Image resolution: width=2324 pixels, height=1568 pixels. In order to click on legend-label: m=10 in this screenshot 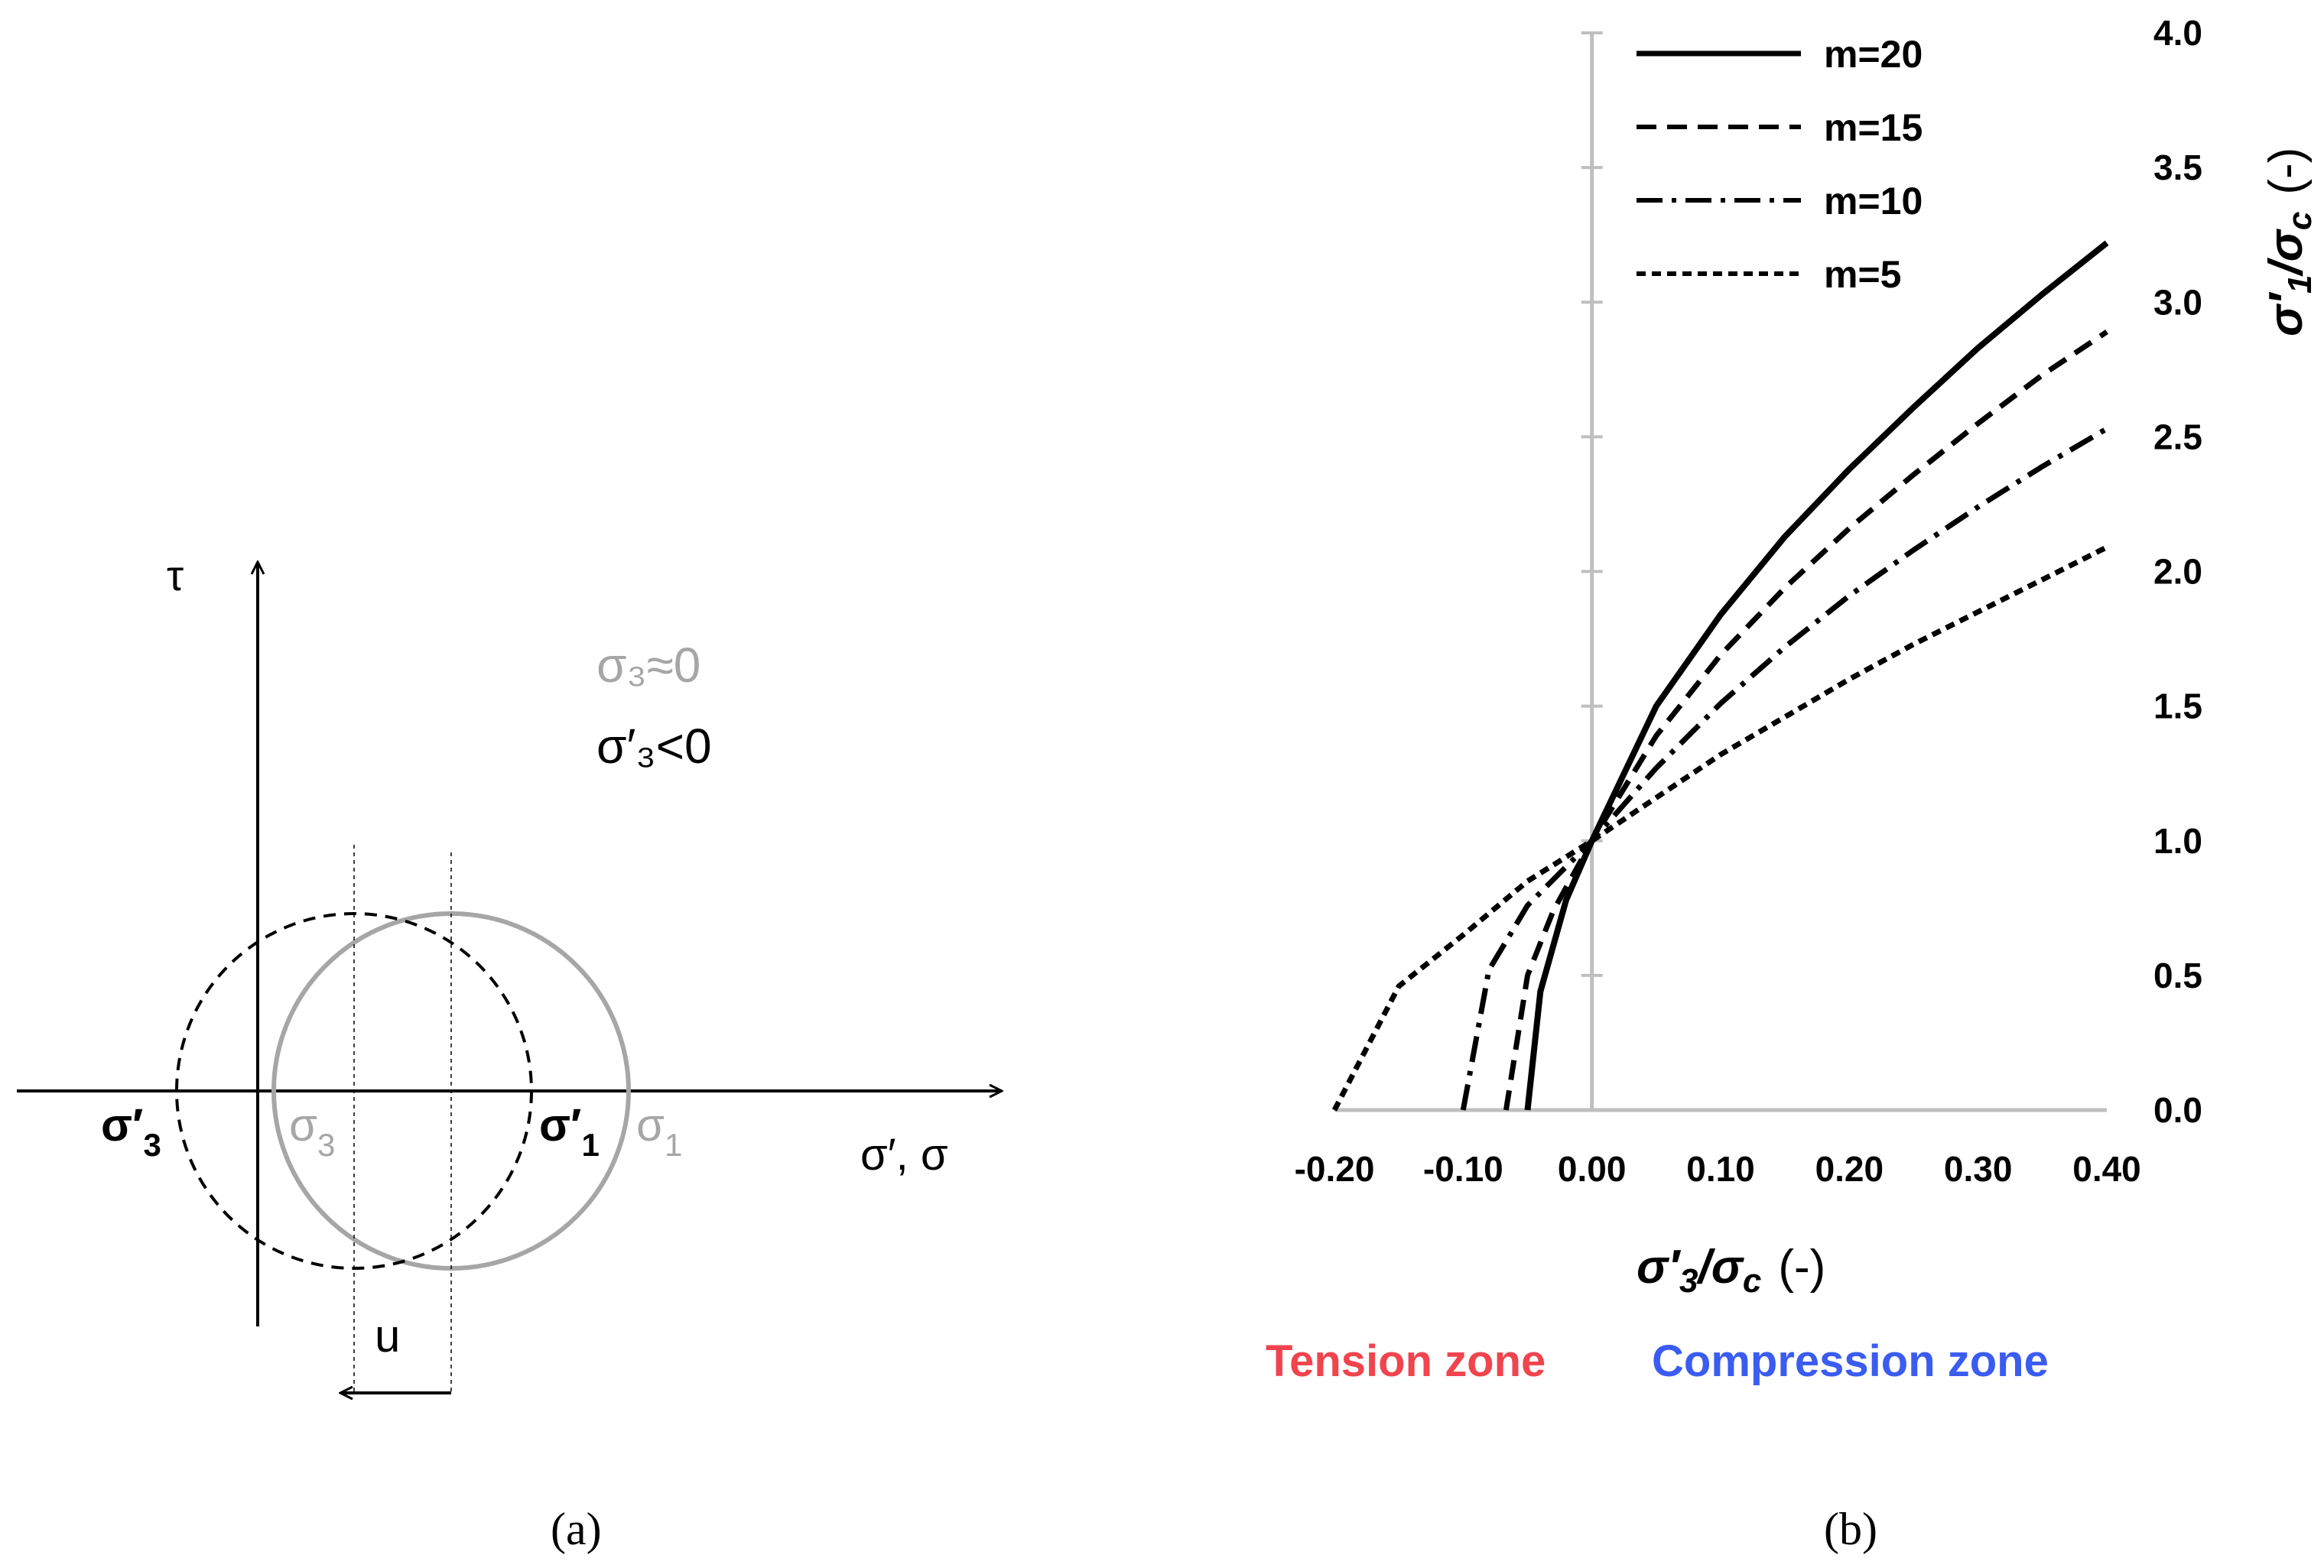, I will do `click(1873, 201)`.